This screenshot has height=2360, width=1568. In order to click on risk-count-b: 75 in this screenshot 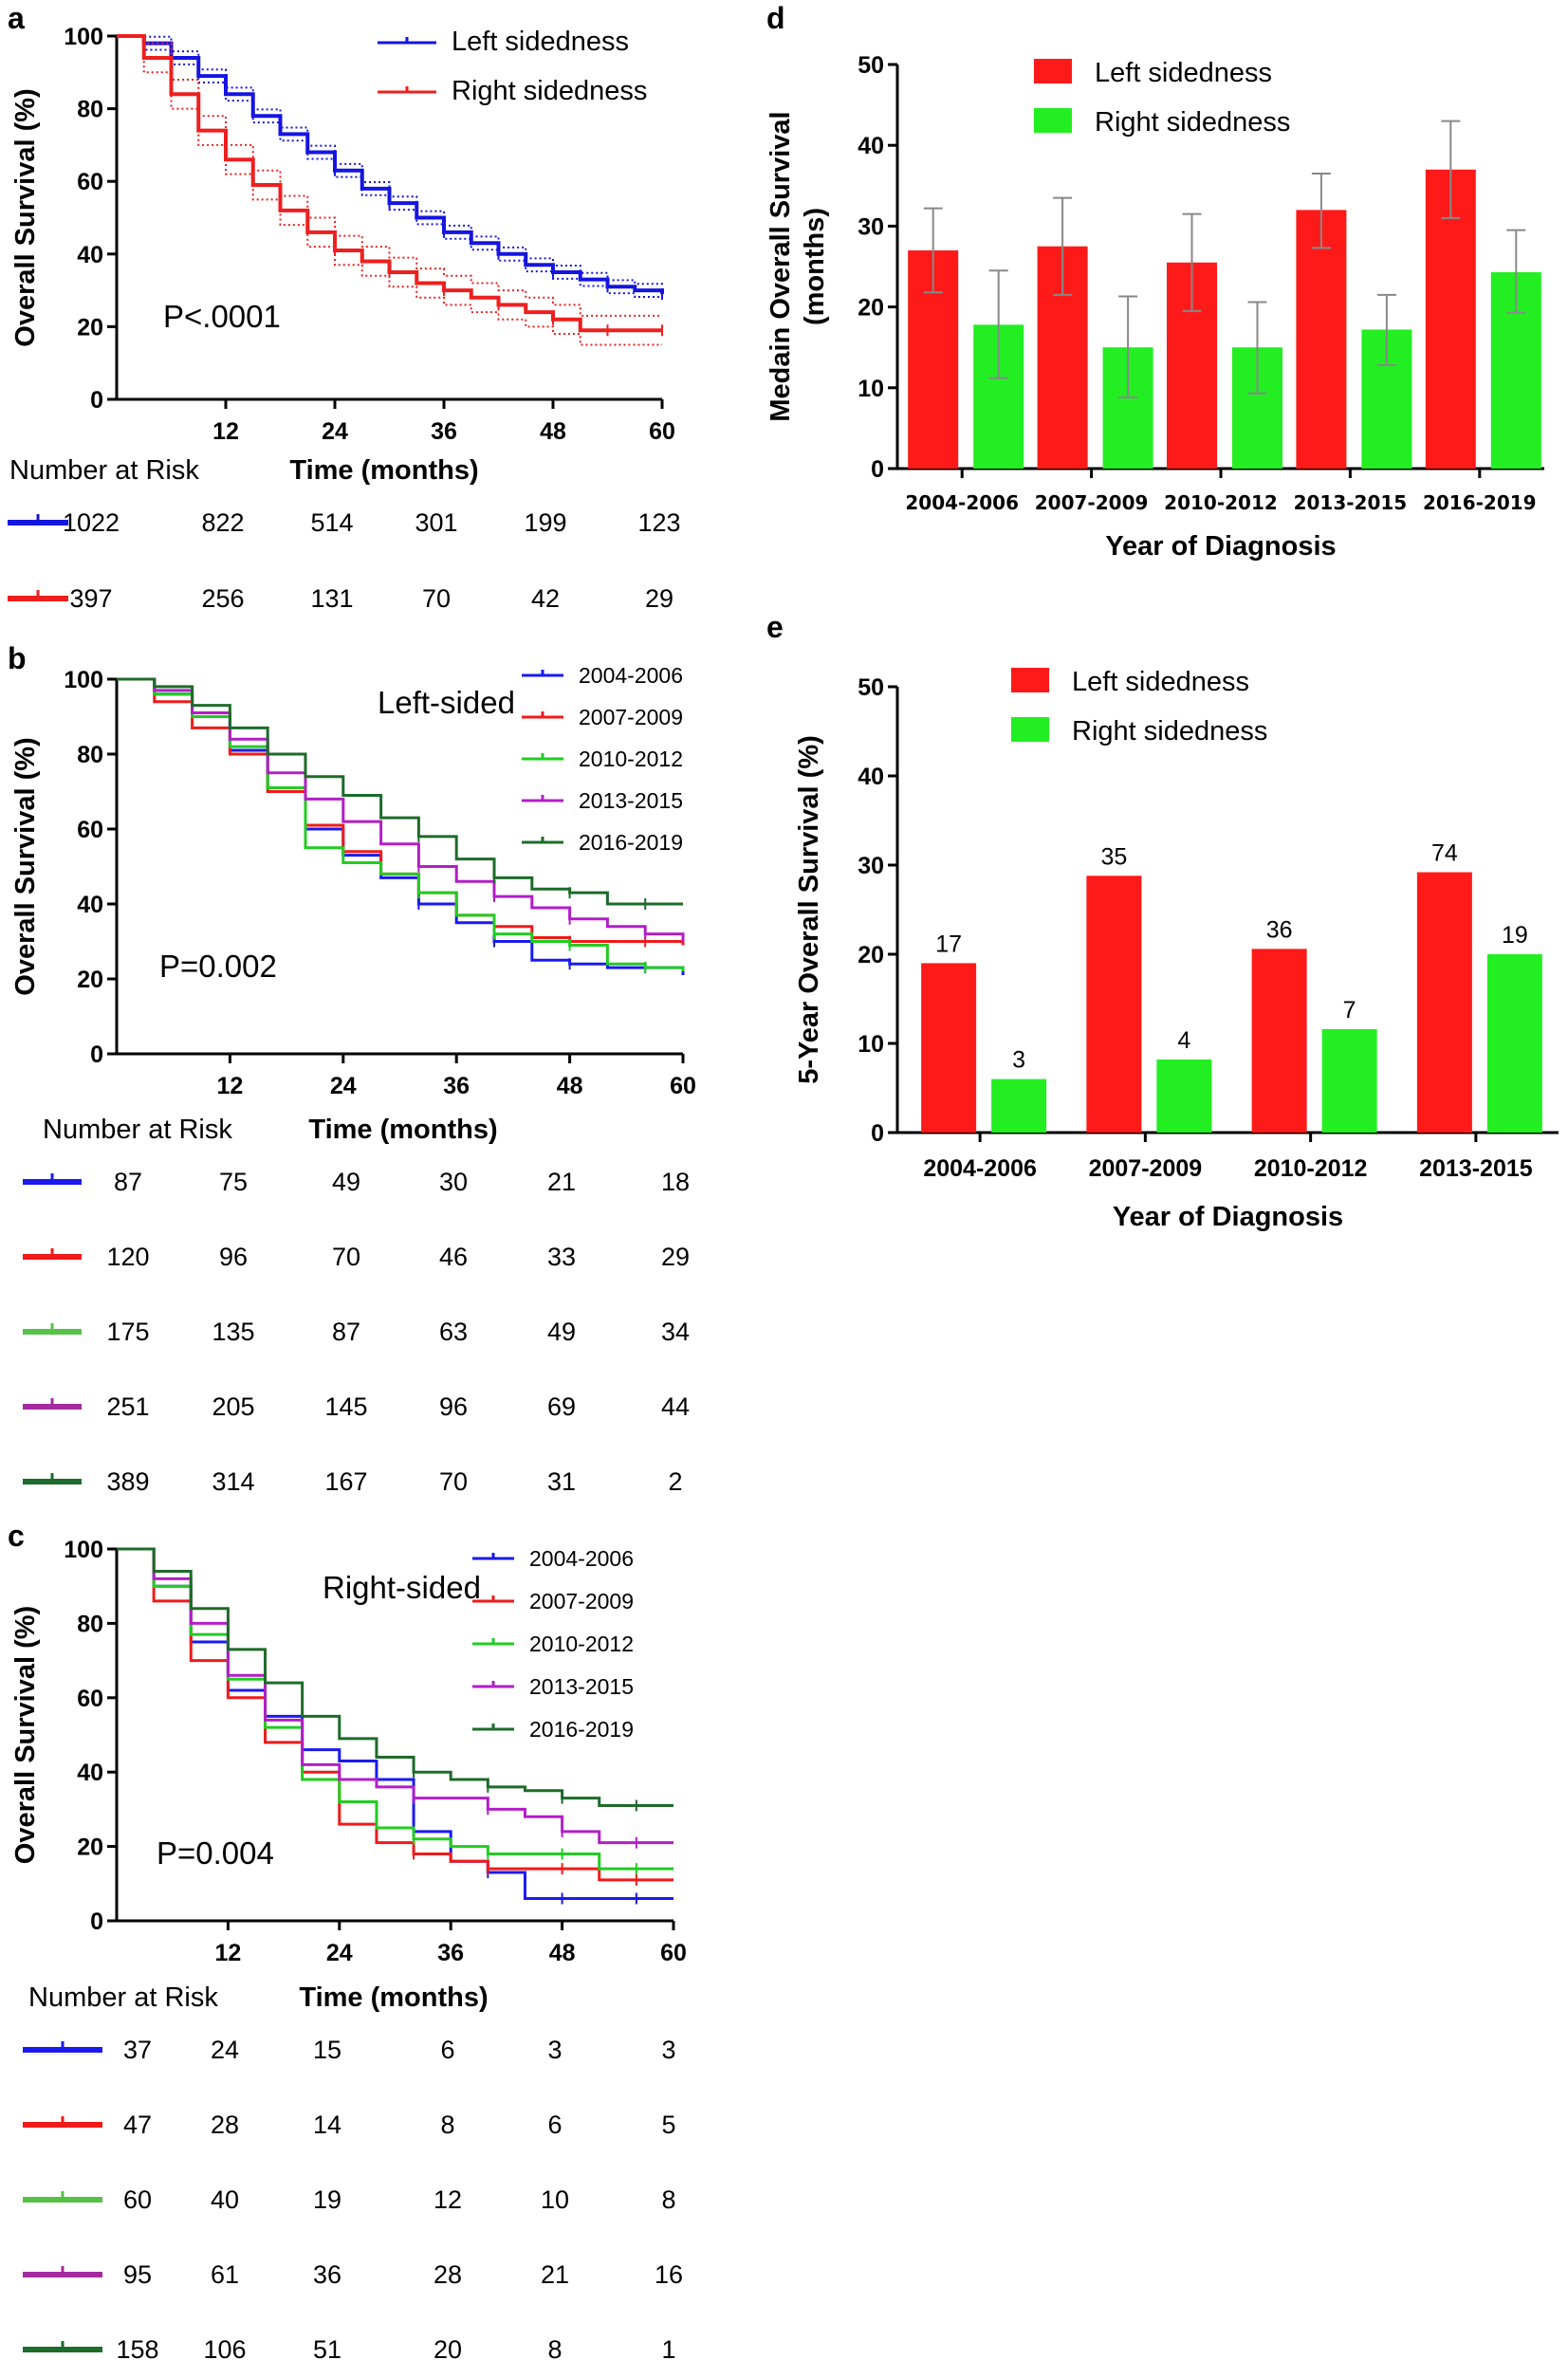, I will do `click(234, 1182)`.